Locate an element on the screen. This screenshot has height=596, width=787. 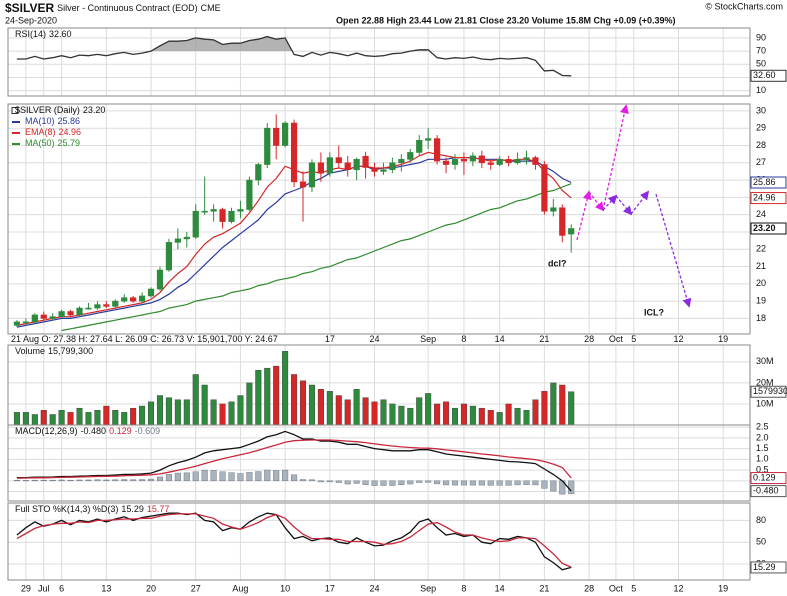
legend-entry: EMA(8) 24.96 is located at coordinates (53, 132).